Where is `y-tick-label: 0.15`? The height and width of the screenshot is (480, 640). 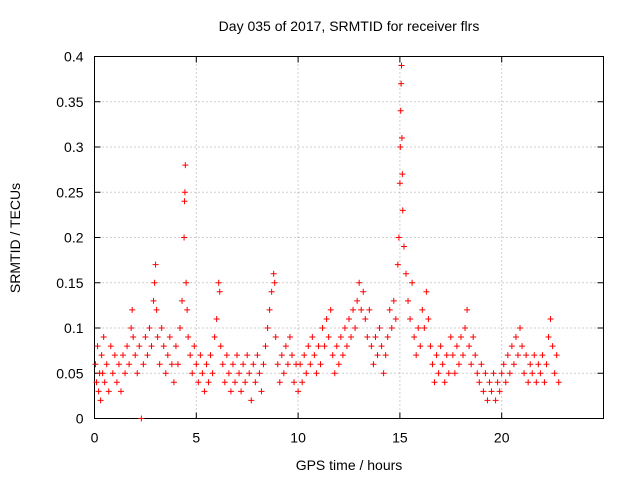 y-tick-label: 0.15 is located at coordinates (69, 283).